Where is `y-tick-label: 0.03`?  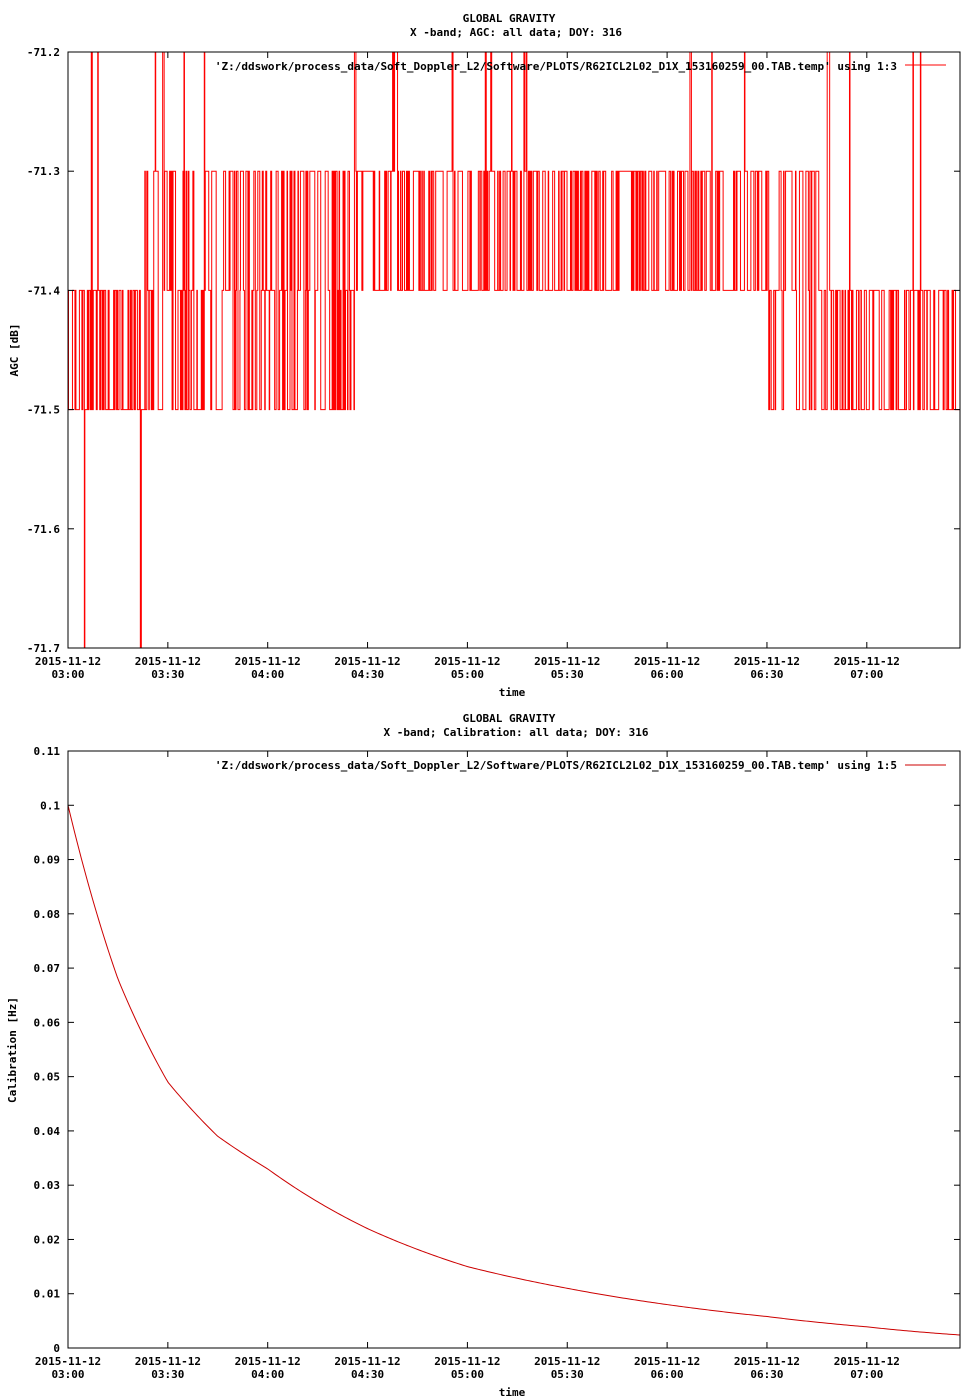 y-tick-label: 0.03 is located at coordinates (47, 1185).